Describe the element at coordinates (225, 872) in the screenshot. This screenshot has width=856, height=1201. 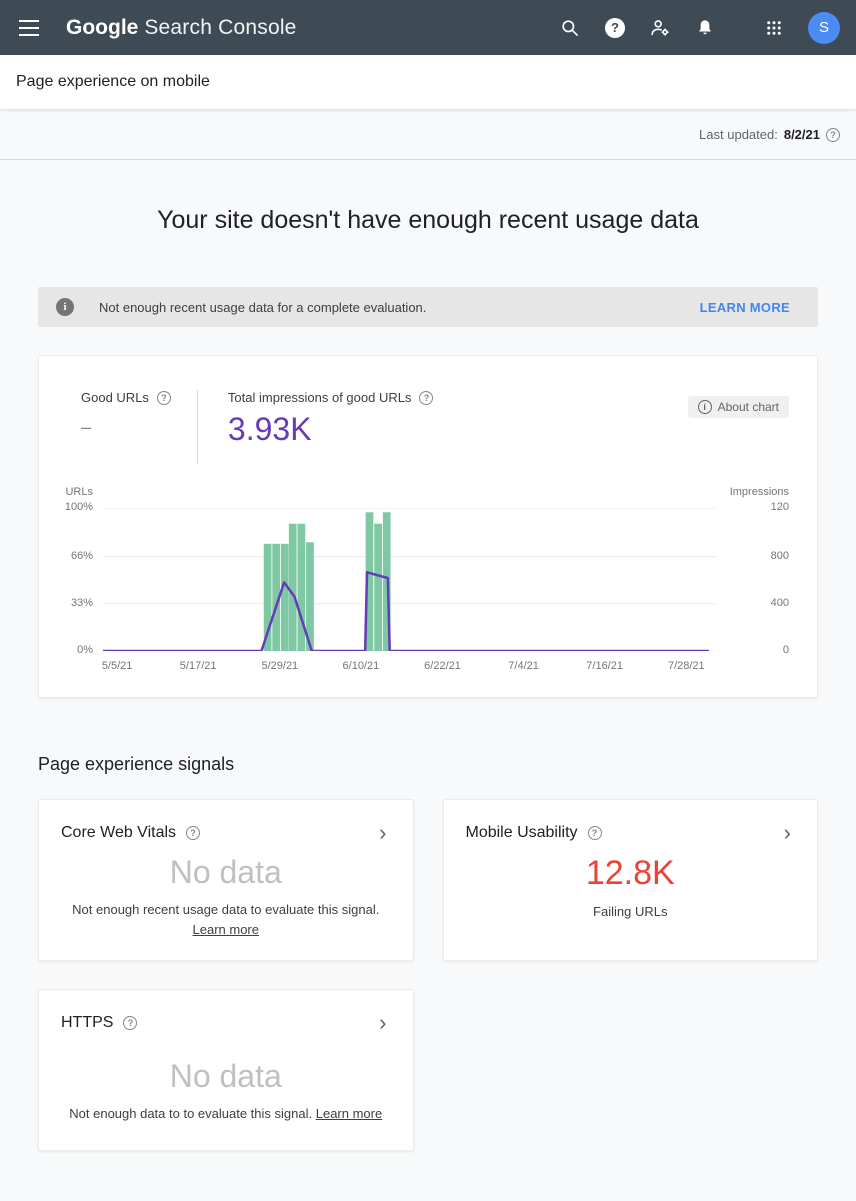
I see `core-web-vitals-value: No data` at that location.